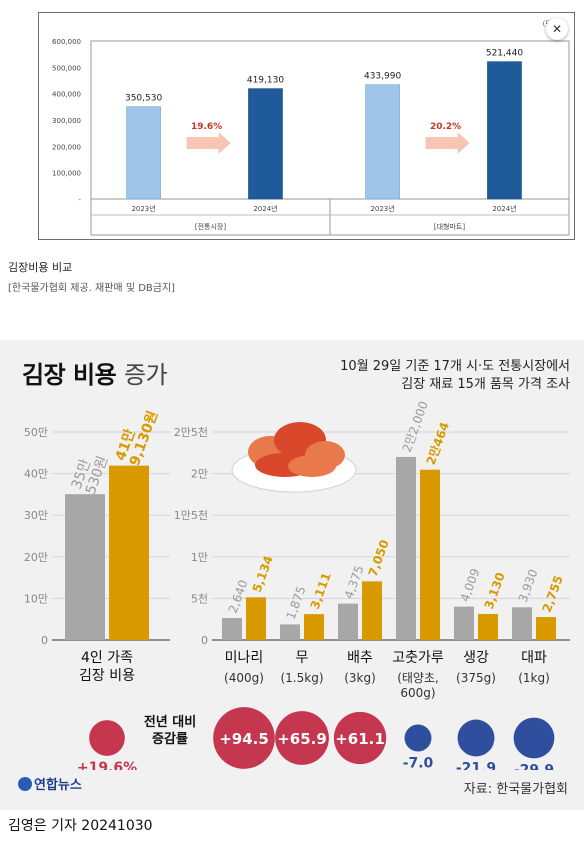  What do you see at coordinates (265, 81) in the screenshot?
I see `top-bar-value-label: 419,130` at bounding box center [265, 81].